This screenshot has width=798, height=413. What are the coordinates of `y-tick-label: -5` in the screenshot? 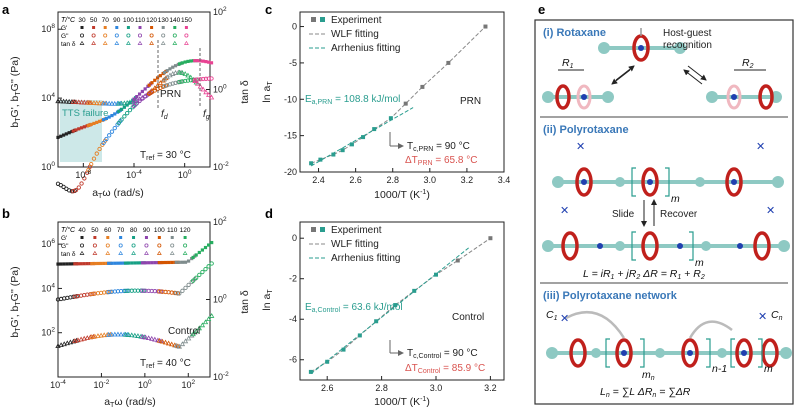 It's located at (293, 63).